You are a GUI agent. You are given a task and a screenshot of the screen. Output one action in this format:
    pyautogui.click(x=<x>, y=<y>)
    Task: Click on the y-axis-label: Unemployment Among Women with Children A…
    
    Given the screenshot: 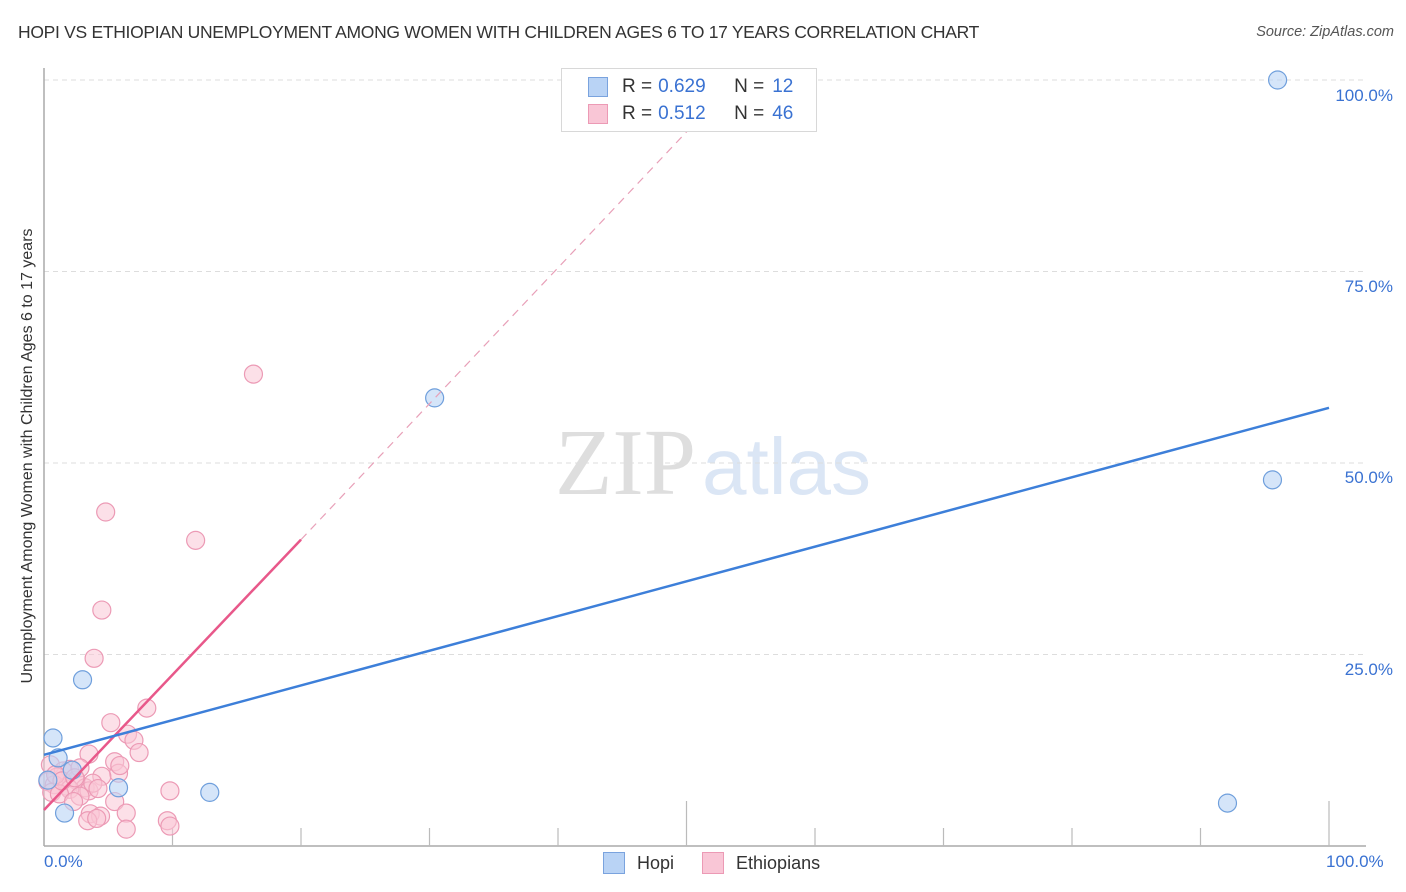 What is the action you would take?
    pyautogui.click(x=27, y=456)
    